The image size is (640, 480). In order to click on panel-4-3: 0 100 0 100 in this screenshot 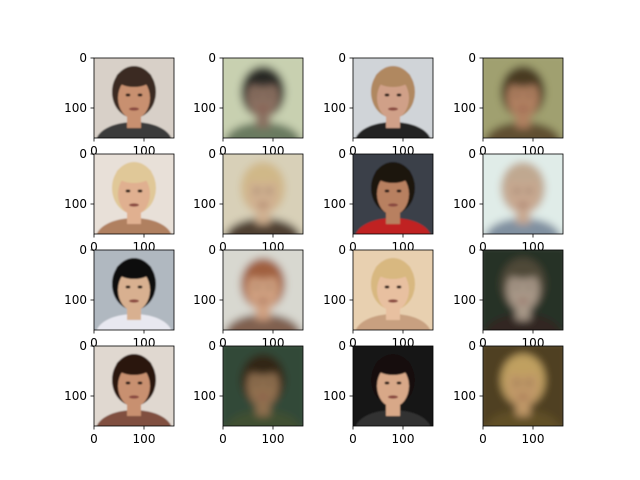, I will do `click(378, 392)`.